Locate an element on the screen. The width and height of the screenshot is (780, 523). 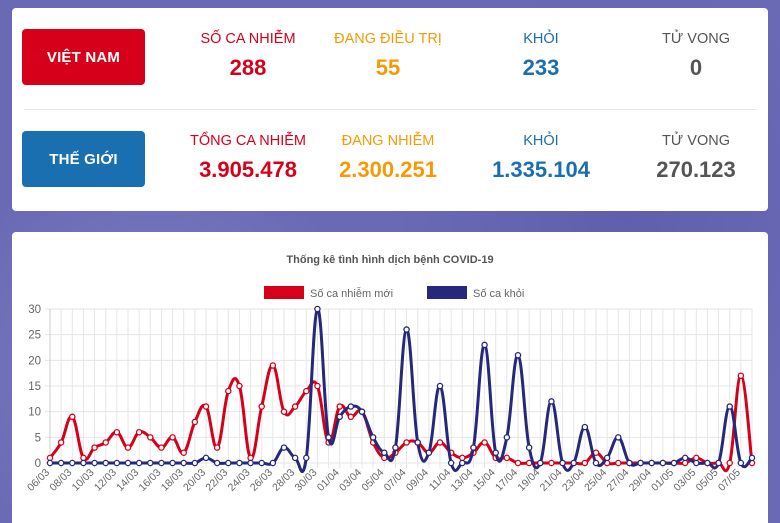
x-tick-label: 28/03 is located at coordinates (283, 480).